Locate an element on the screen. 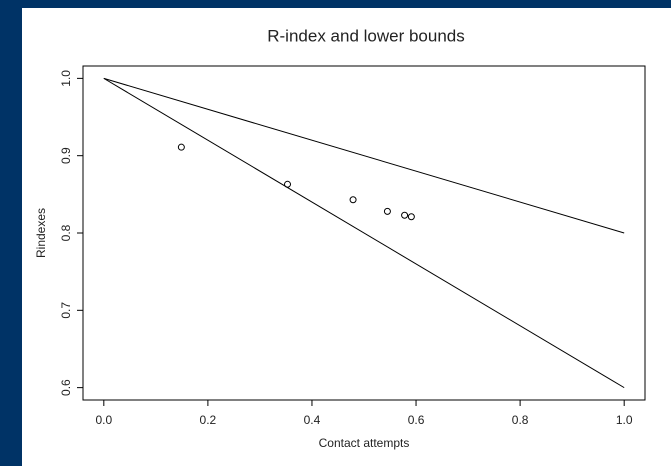 This screenshot has width=671, height=466. y-tick-label: 0.9 is located at coordinates (66, 155).